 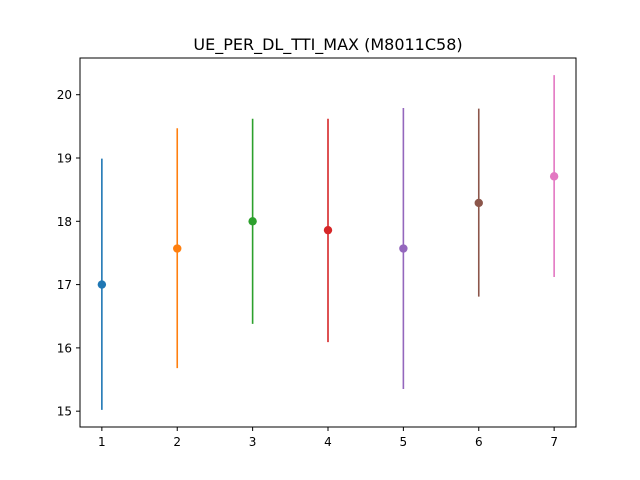 I want to click on x-tick-label-3: 3, so click(x=253, y=442).